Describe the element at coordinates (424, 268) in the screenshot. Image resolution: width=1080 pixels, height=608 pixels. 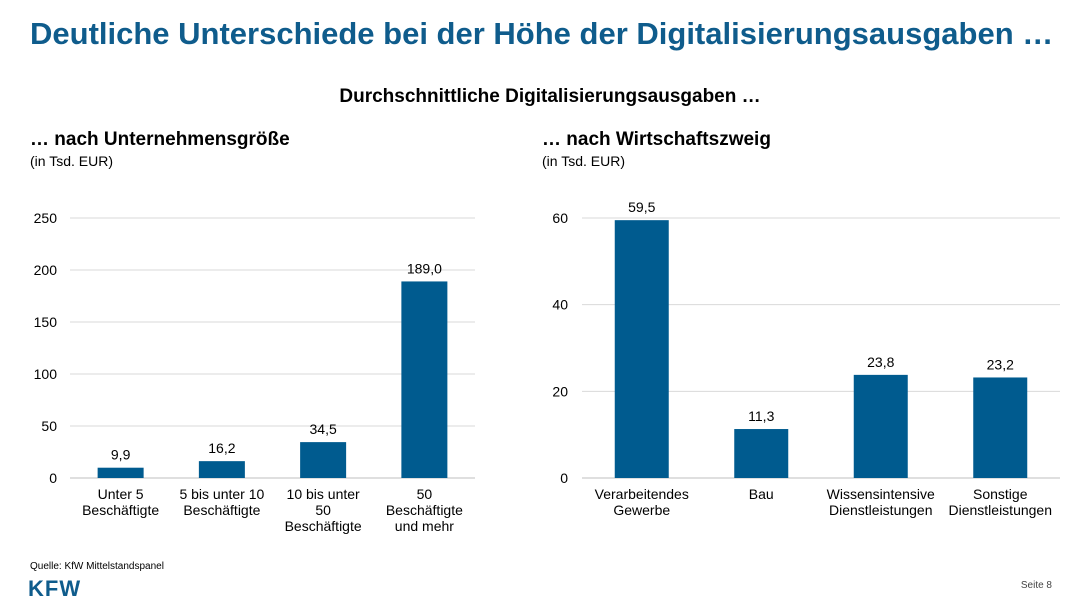
I see `data-label: 189,0` at that location.